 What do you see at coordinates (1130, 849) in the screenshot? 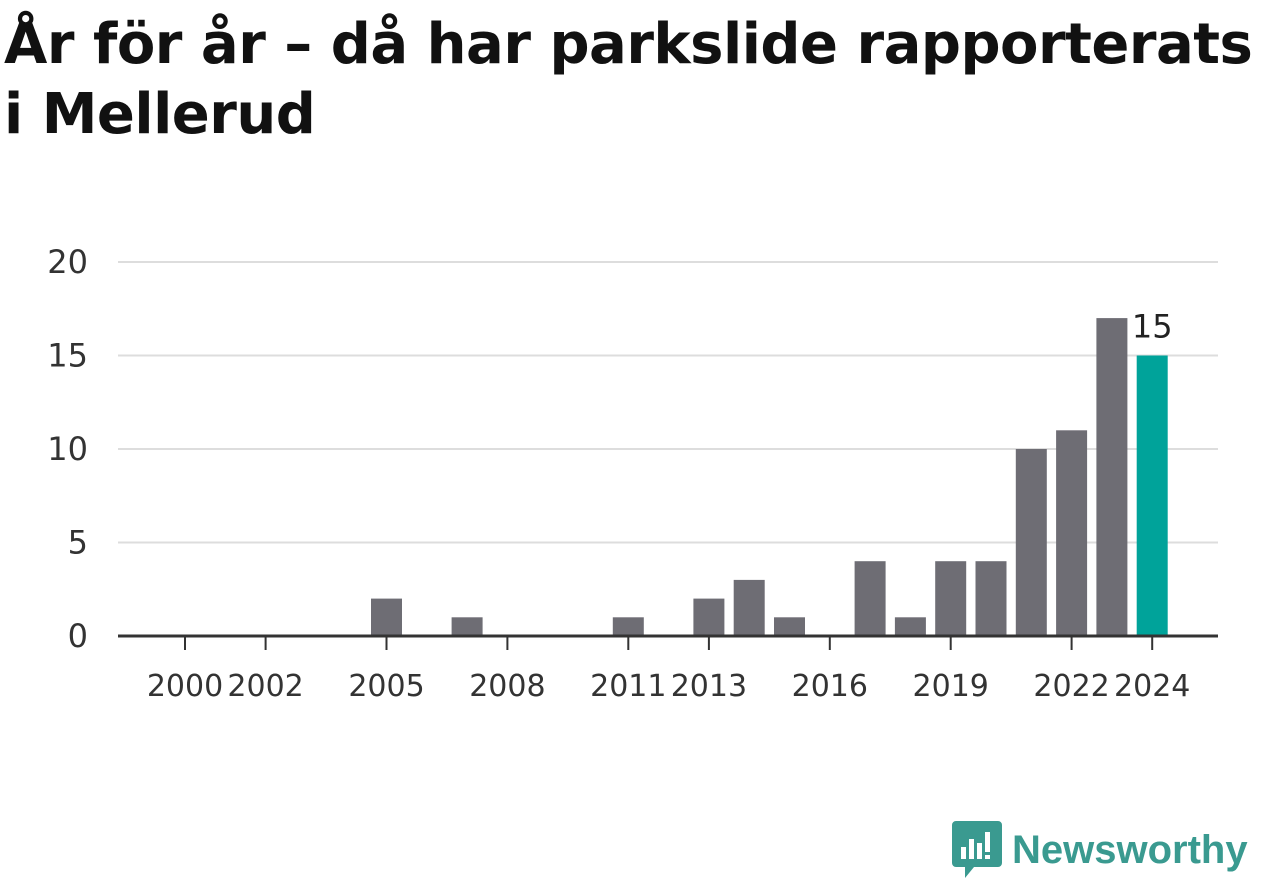
I see `brand-name: Newsworthy` at bounding box center [1130, 849].